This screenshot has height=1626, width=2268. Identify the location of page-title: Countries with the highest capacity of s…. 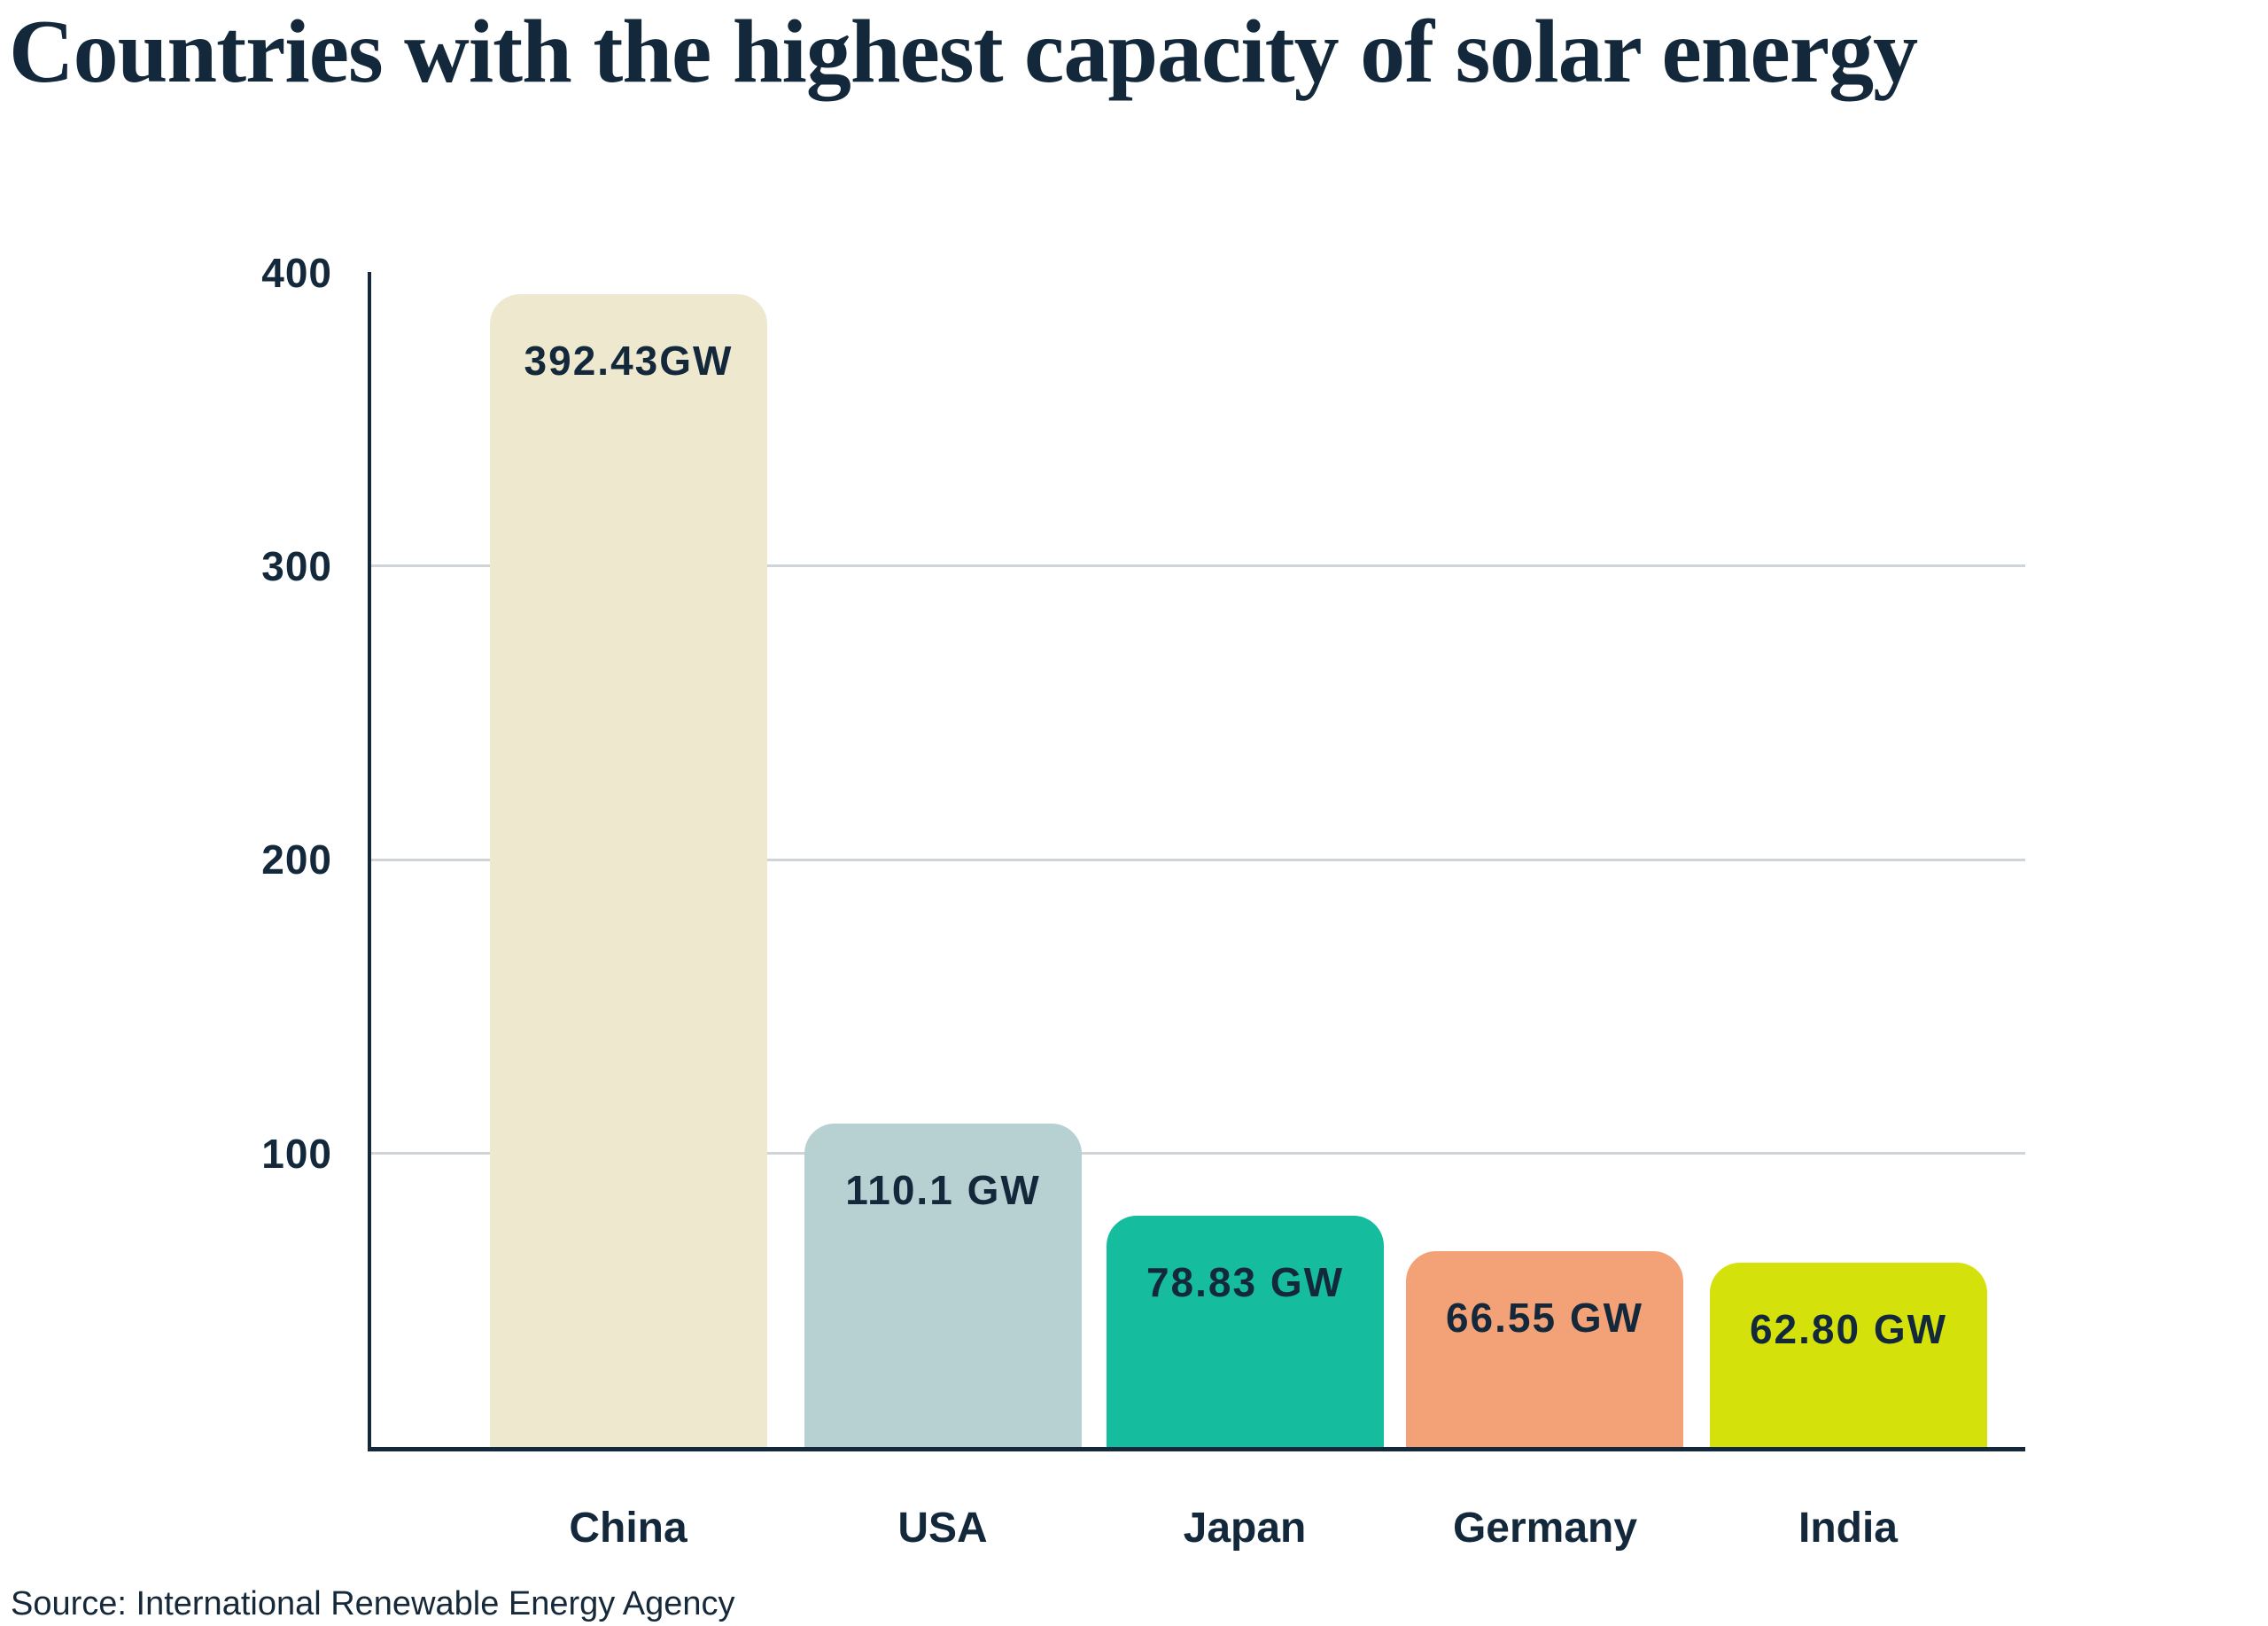
(963, 52).